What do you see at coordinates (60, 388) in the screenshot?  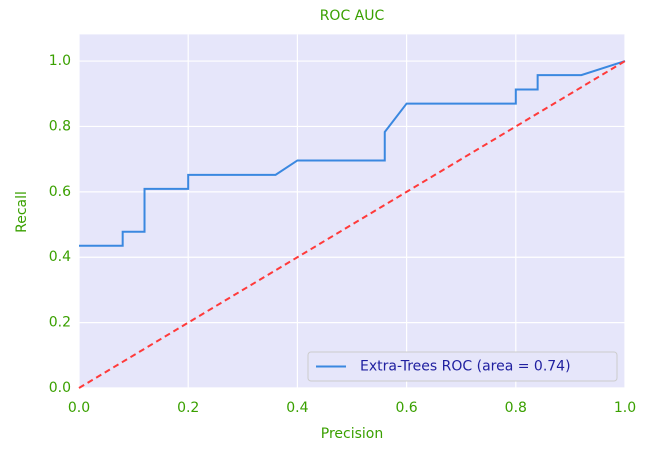 I see `y-tick-label: 0.0` at bounding box center [60, 388].